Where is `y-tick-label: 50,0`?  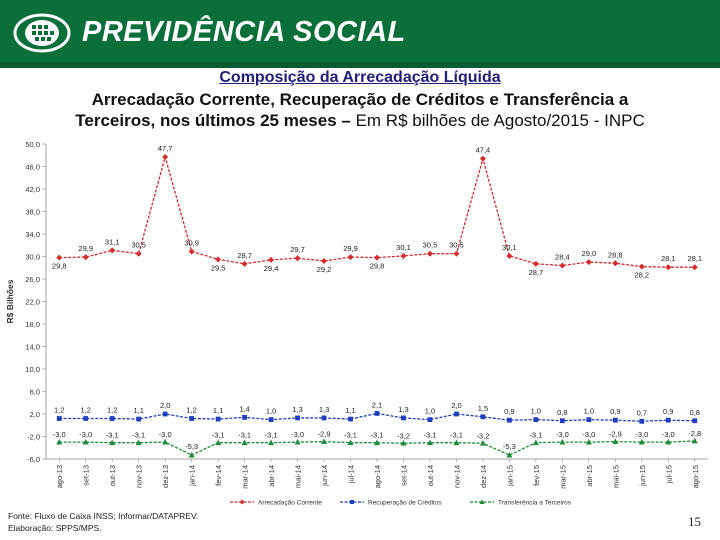 y-tick-label: 50,0 is located at coordinates (32, 144).